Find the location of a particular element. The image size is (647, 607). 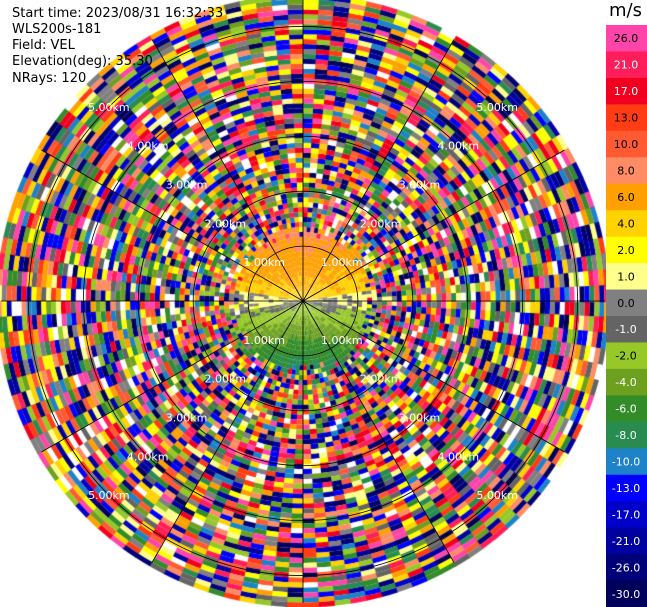

colorbar-tick-label: 21.0 is located at coordinates (626, 65).